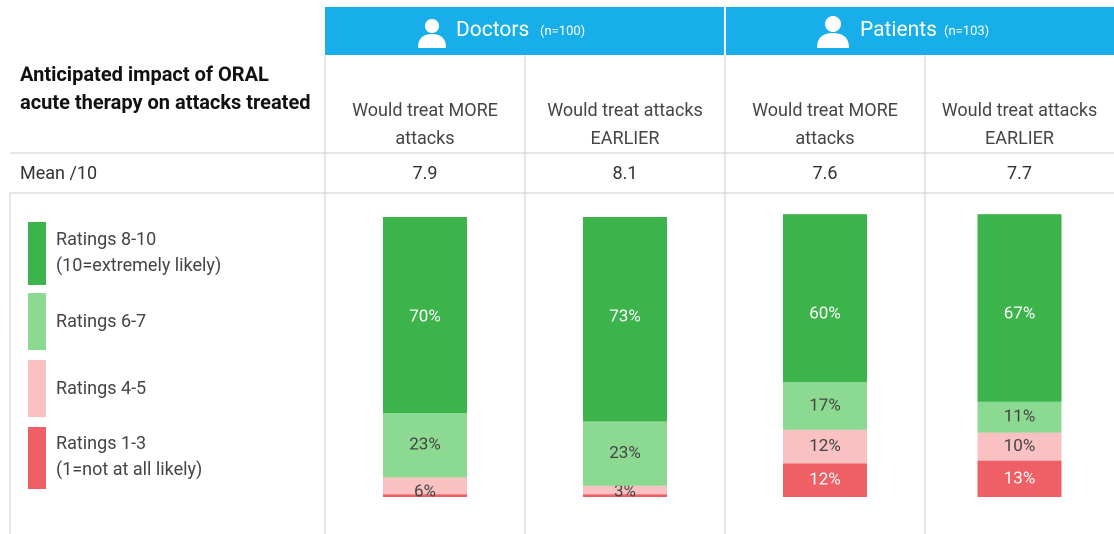 The width and height of the screenshot is (1114, 534). What do you see at coordinates (898, 30) in the screenshot?
I see `group-name: Patients` at bounding box center [898, 30].